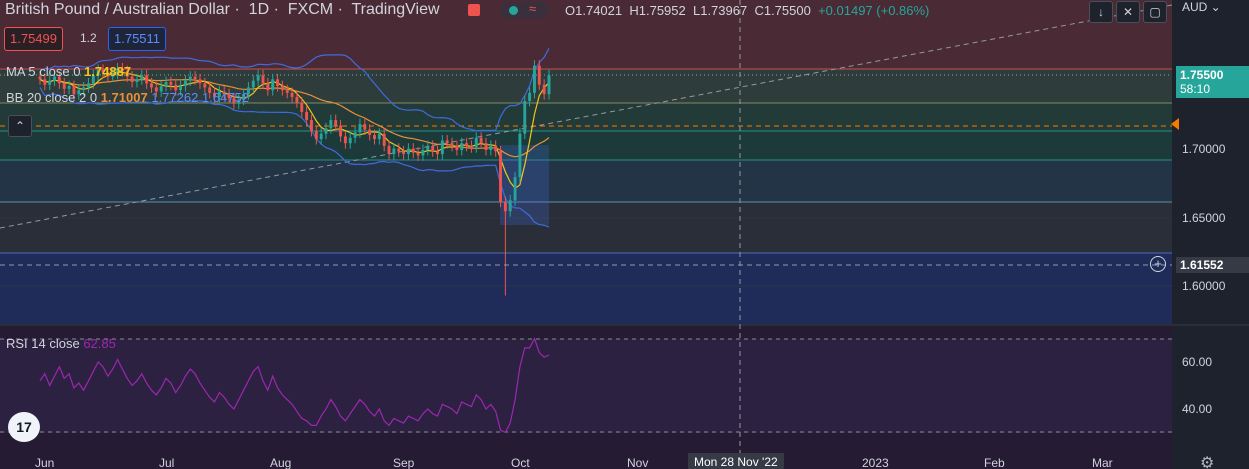 Image resolution: width=1249 pixels, height=469 pixels. I want to click on exchange-label: FXCM, so click(310, 9).